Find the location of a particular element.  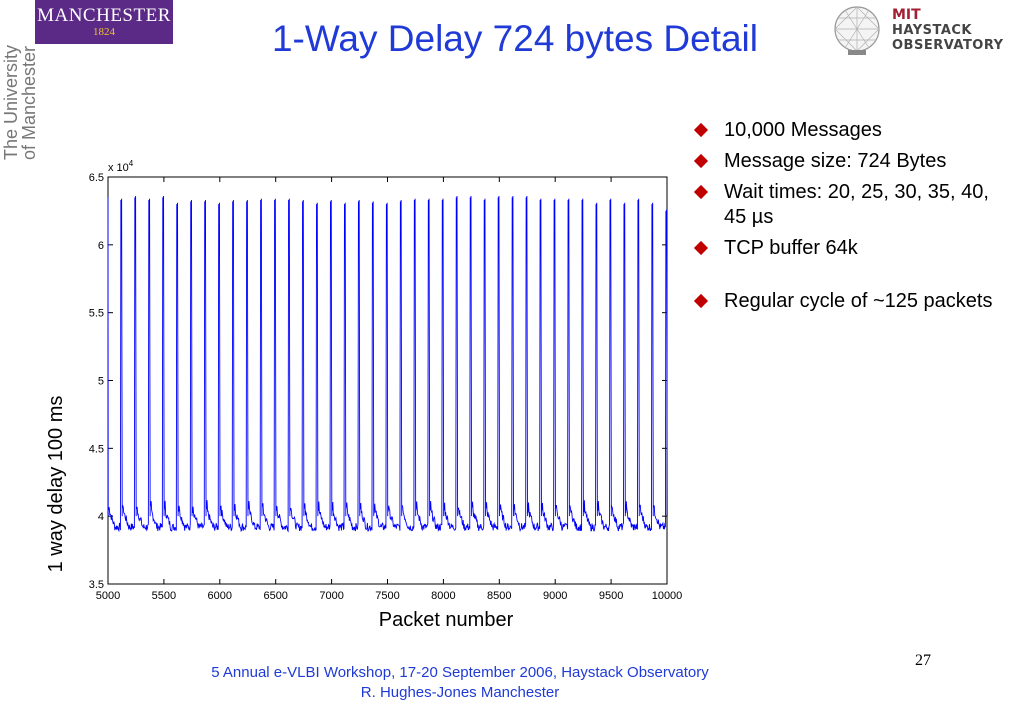

y-tick-label: 4.5 is located at coordinates (96, 449).